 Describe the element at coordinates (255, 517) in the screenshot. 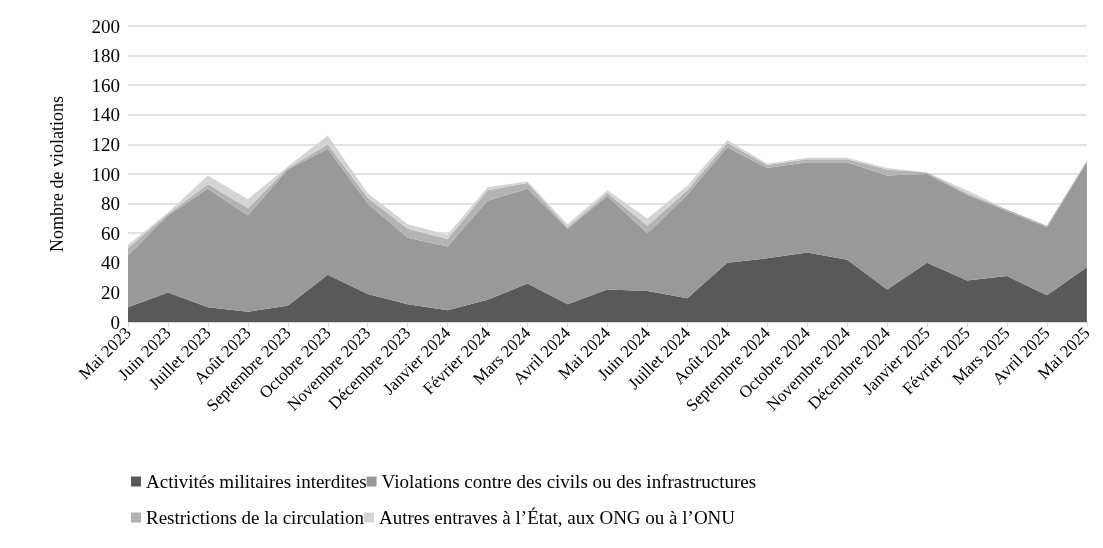

I see `legend-label: Restrictions de la circulation` at that location.